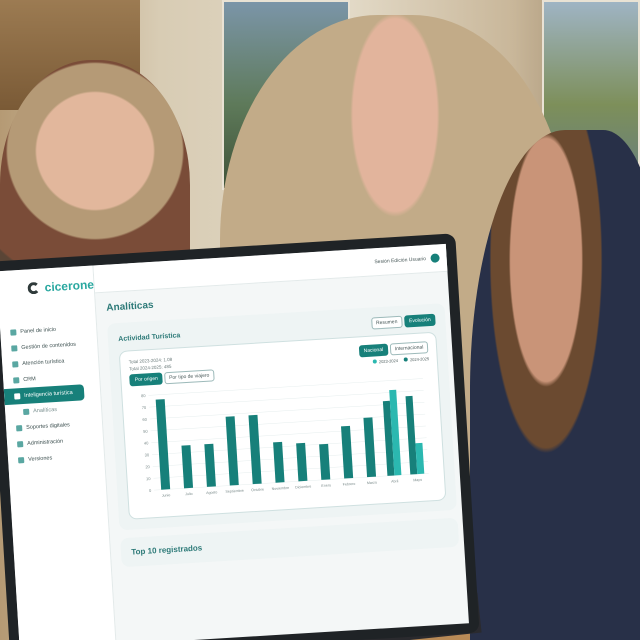 Image resolution: width=640 pixels, height=640 pixels. Describe the element at coordinates (19, 428) in the screenshot. I see `monitor-icon` at that location.